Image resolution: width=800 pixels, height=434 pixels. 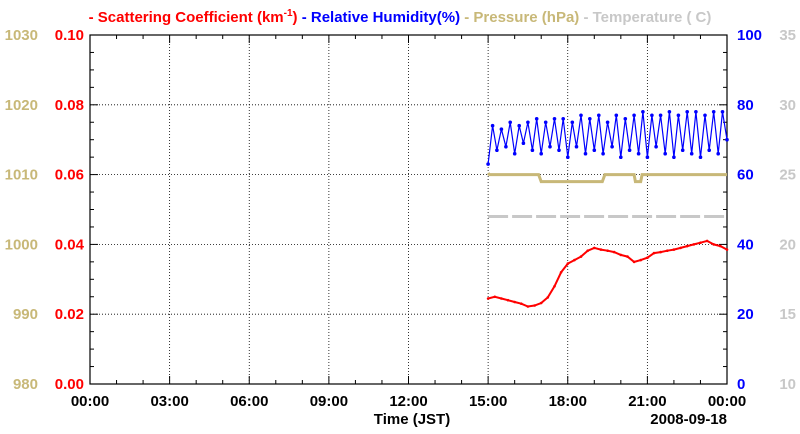 I want to click on temperature-axis-tick-label: 10, so click(x=787, y=384).